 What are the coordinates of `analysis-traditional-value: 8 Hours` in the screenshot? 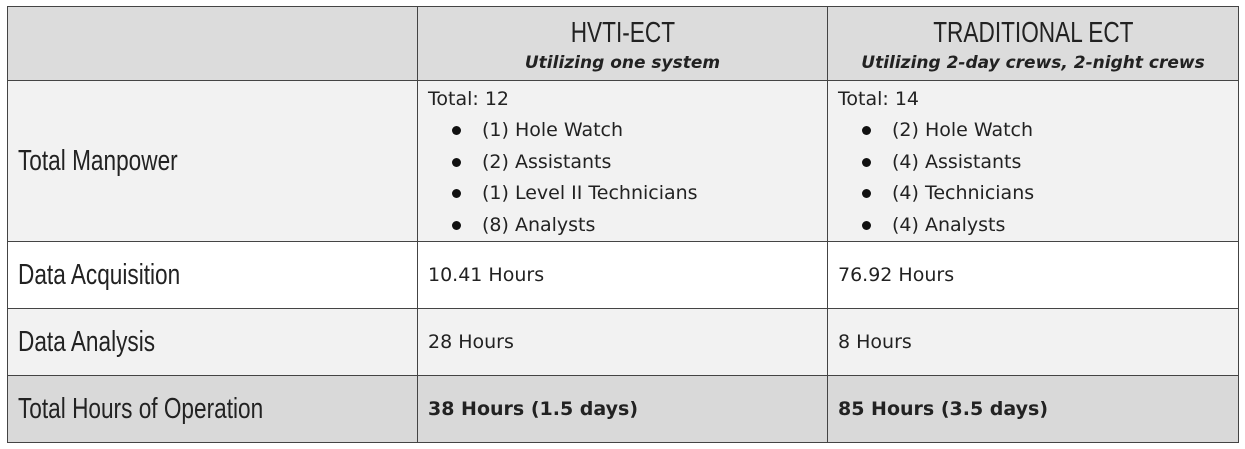 It's located at (1033, 342).